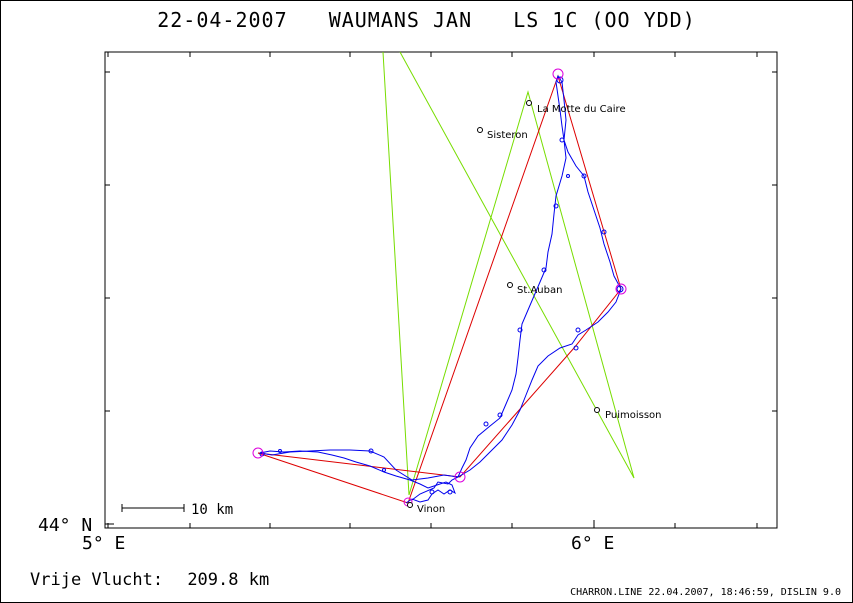  Describe the element at coordinates (258, 453) in the screenshot. I see `turnpoint-west` at that location.